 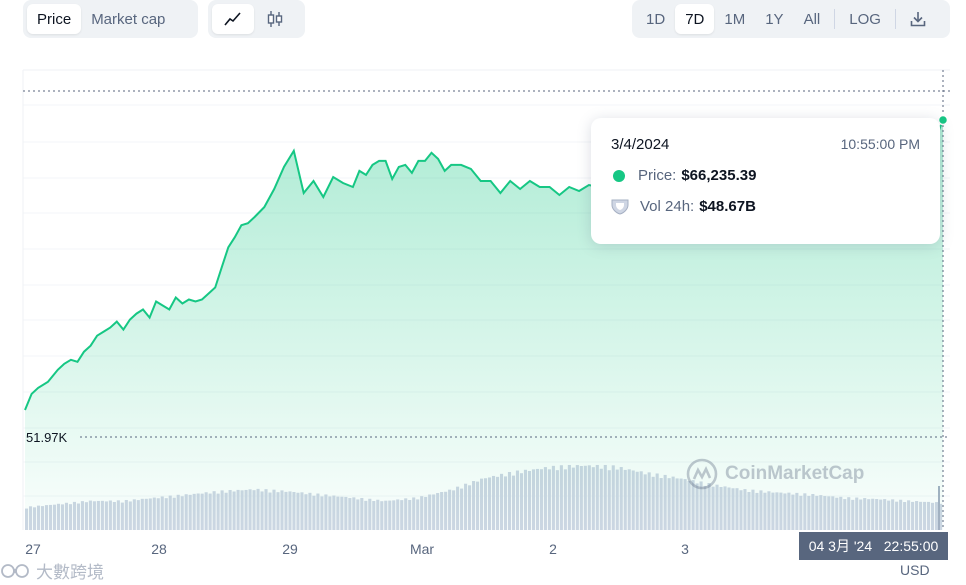 What do you see at coordinates (159, 549) in the screenshot?
I see `x-tick-label: 28` at bounding box center [159, 549].